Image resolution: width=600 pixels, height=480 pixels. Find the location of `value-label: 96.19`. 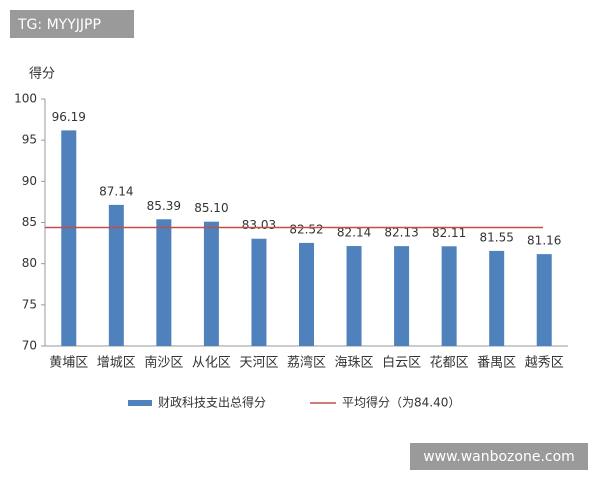

value-label: 96.19 is located at coordinates (69, 117).